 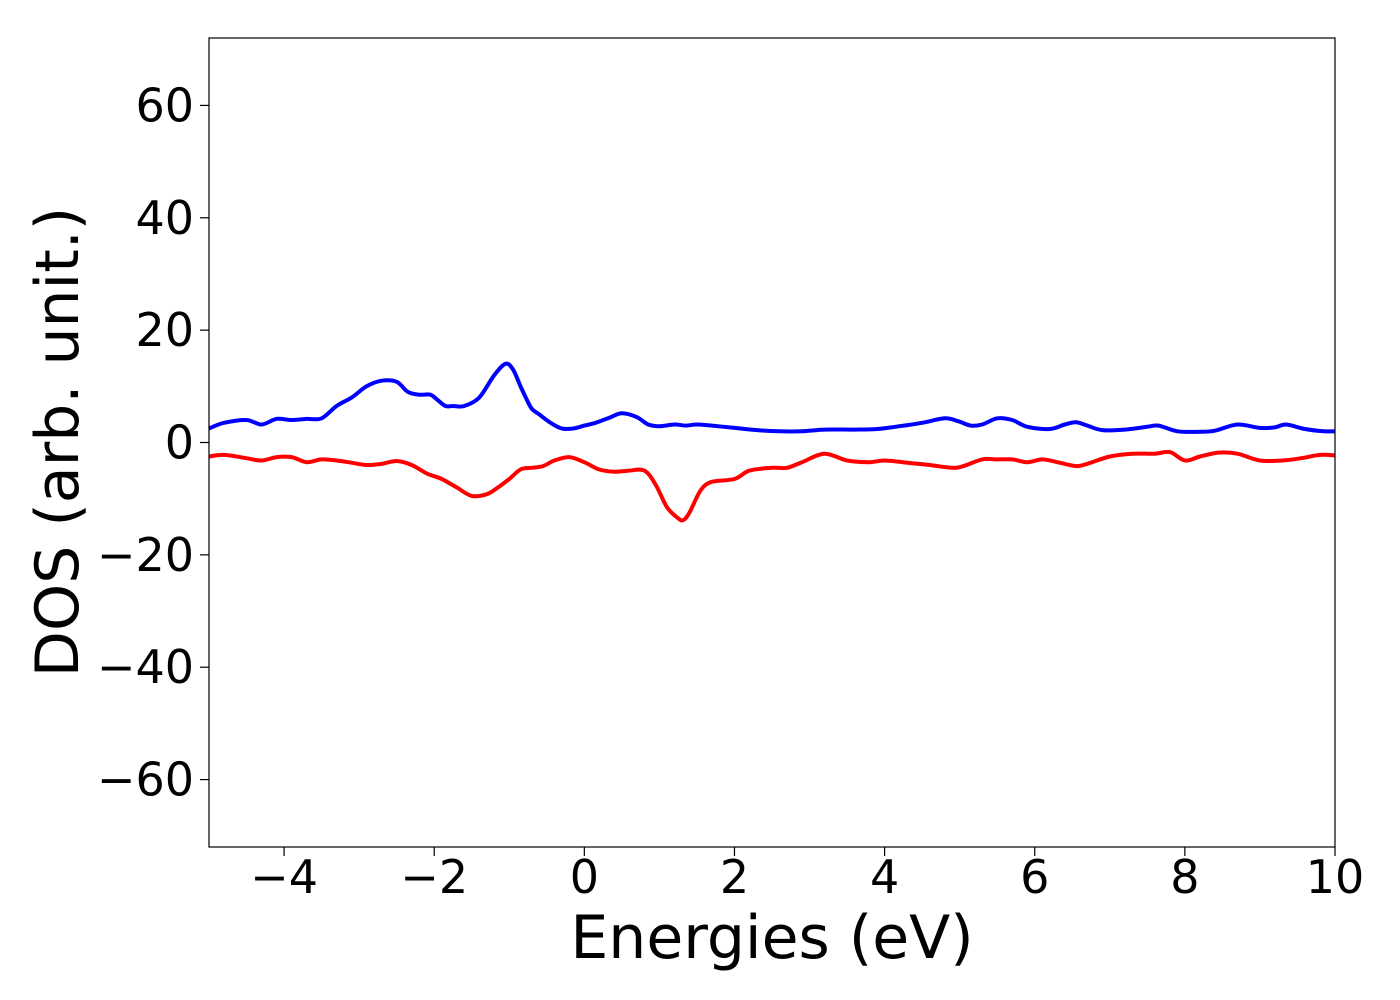 What do you see at coordinates (58, 442) in the screenshot?
I see `y-axis-label: DOS (arb. unit.)` at bounding box center [58, 442].